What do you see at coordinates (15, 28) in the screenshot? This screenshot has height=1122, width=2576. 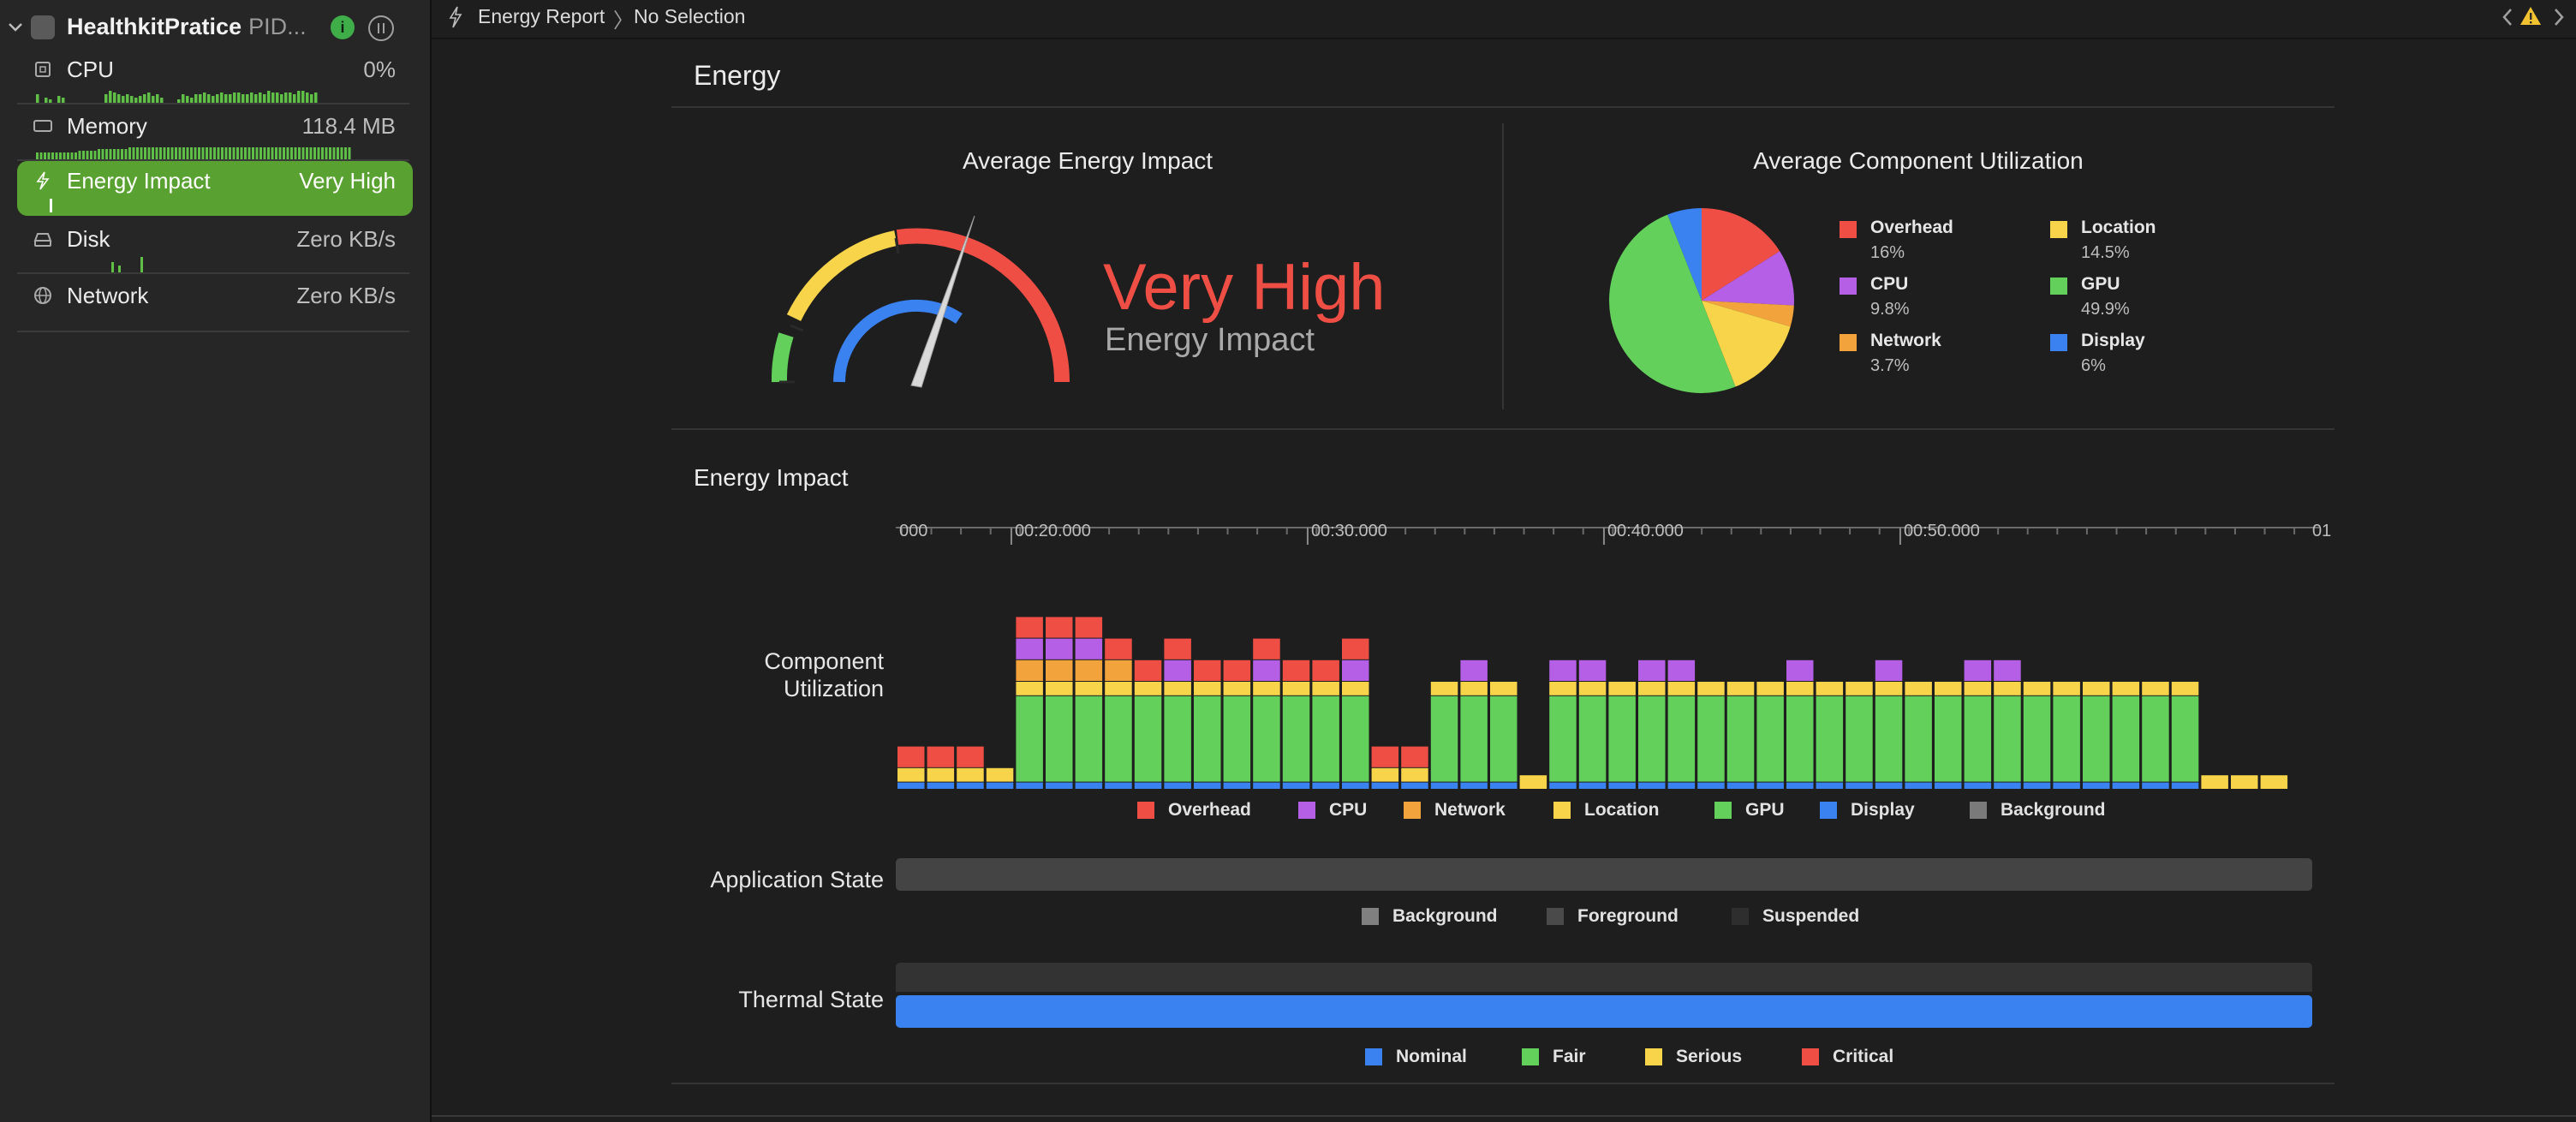 I see `chevron-down-icon` at bounding box center [15, 28].